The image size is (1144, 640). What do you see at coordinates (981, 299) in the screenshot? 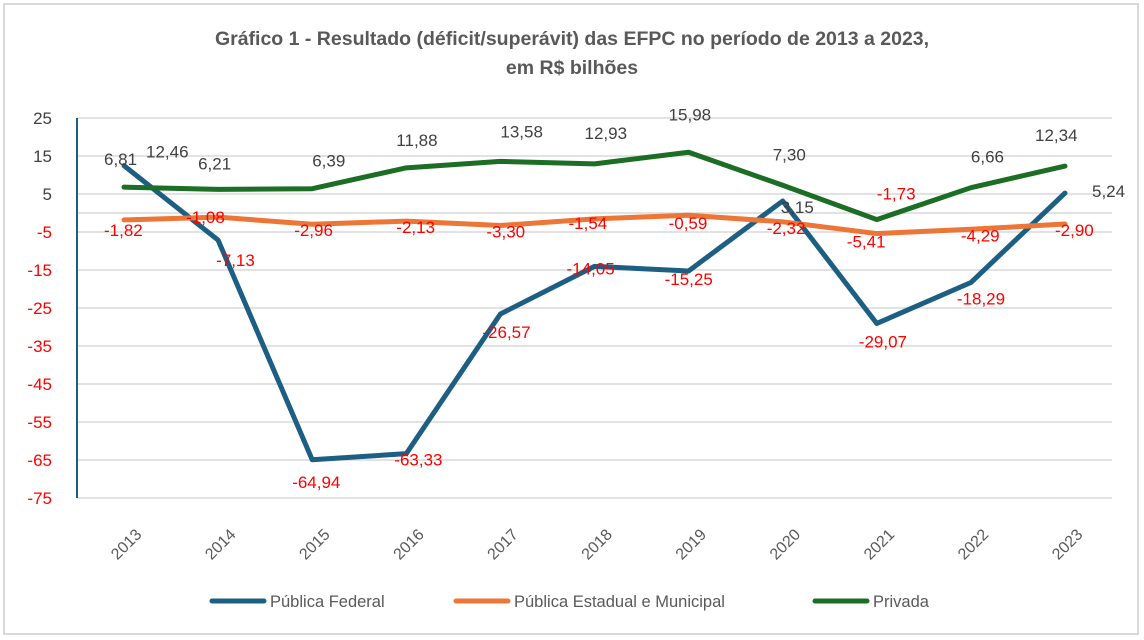
I see `data-label: -18,29` at bounding box center [981, 299].